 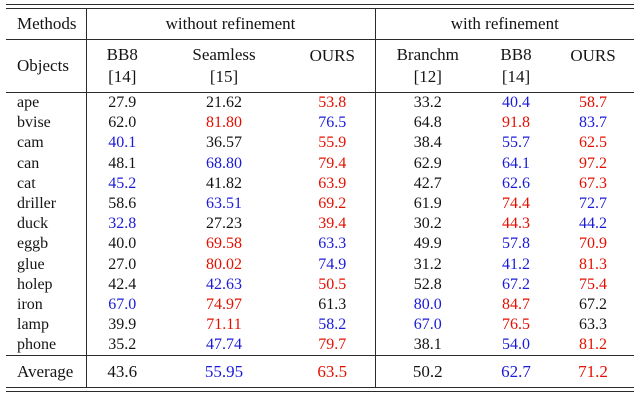 What do you see at coordinates (427, 163) in the screenshot?
I see `value-cell: 62.9` at bounding box center [427, 163].